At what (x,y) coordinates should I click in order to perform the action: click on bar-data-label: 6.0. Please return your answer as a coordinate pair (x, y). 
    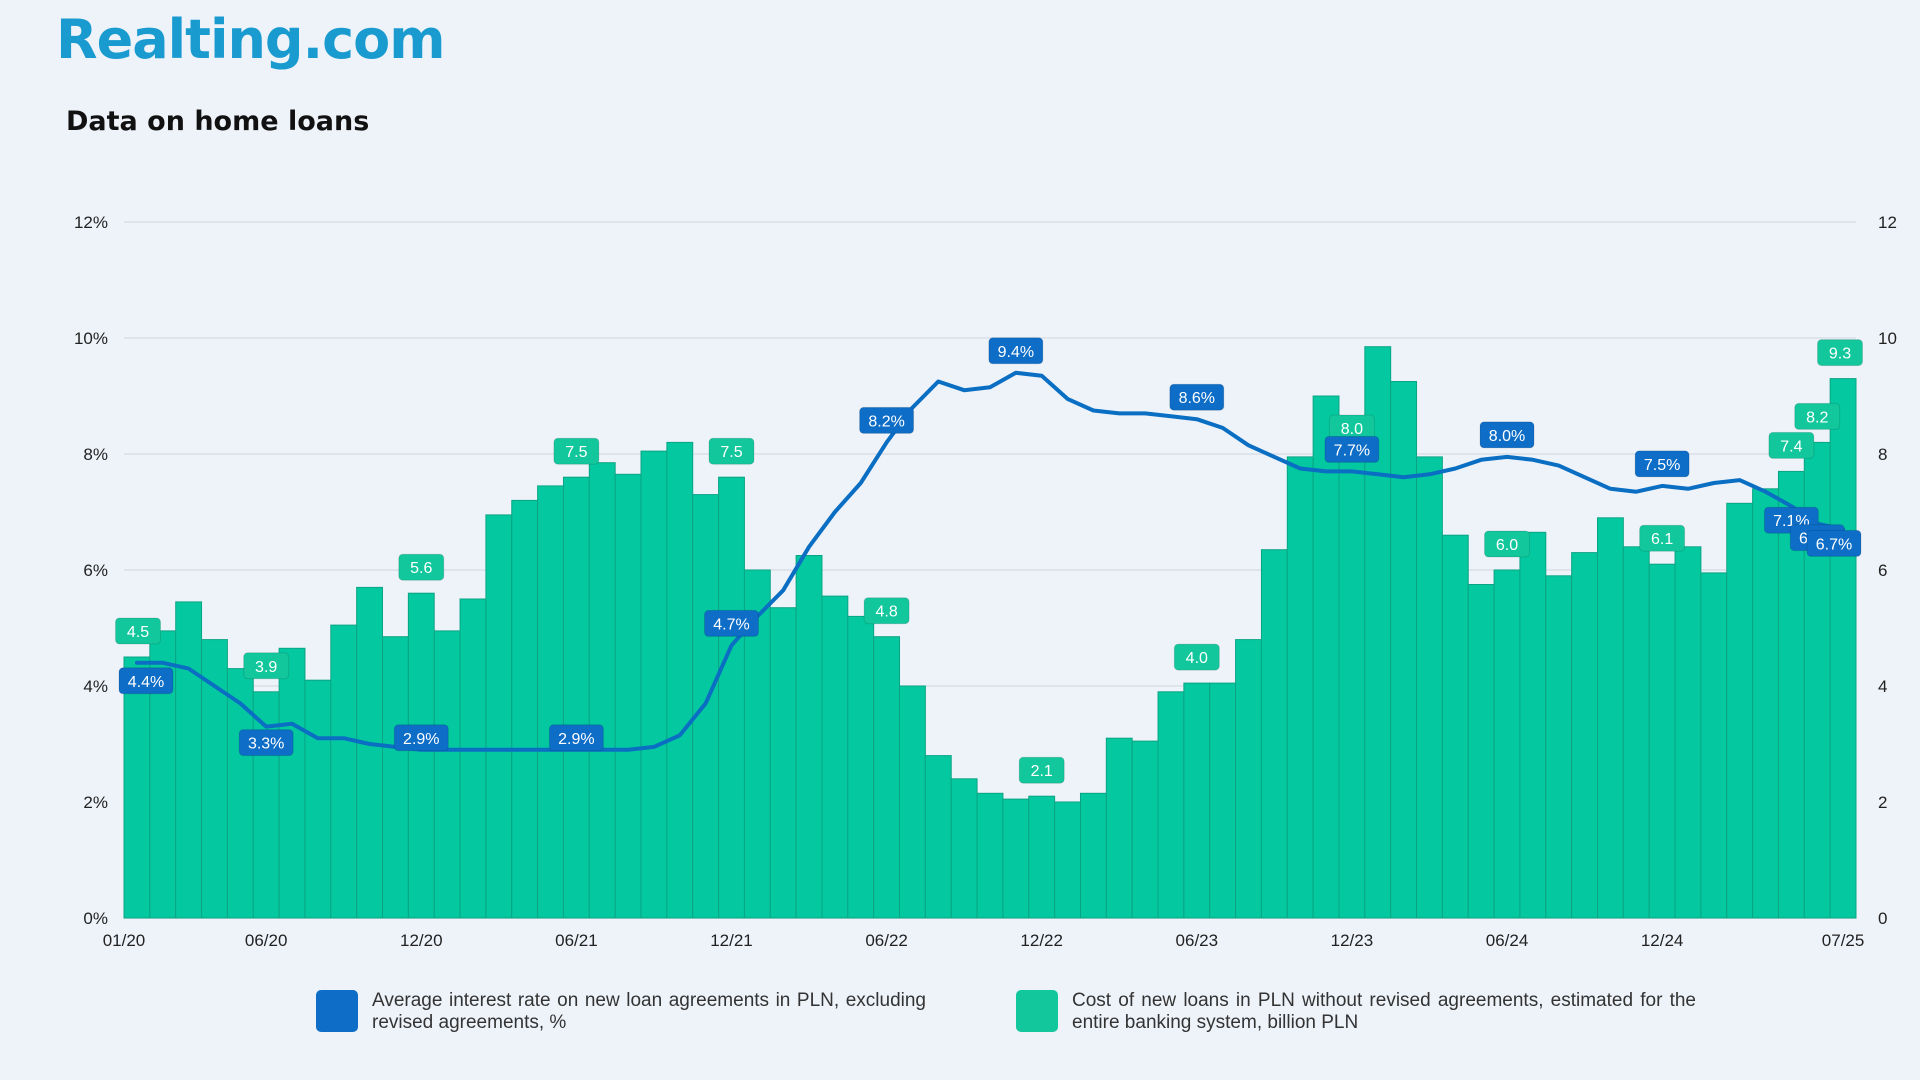
    Looking at the image, I should click on (1507, 545).